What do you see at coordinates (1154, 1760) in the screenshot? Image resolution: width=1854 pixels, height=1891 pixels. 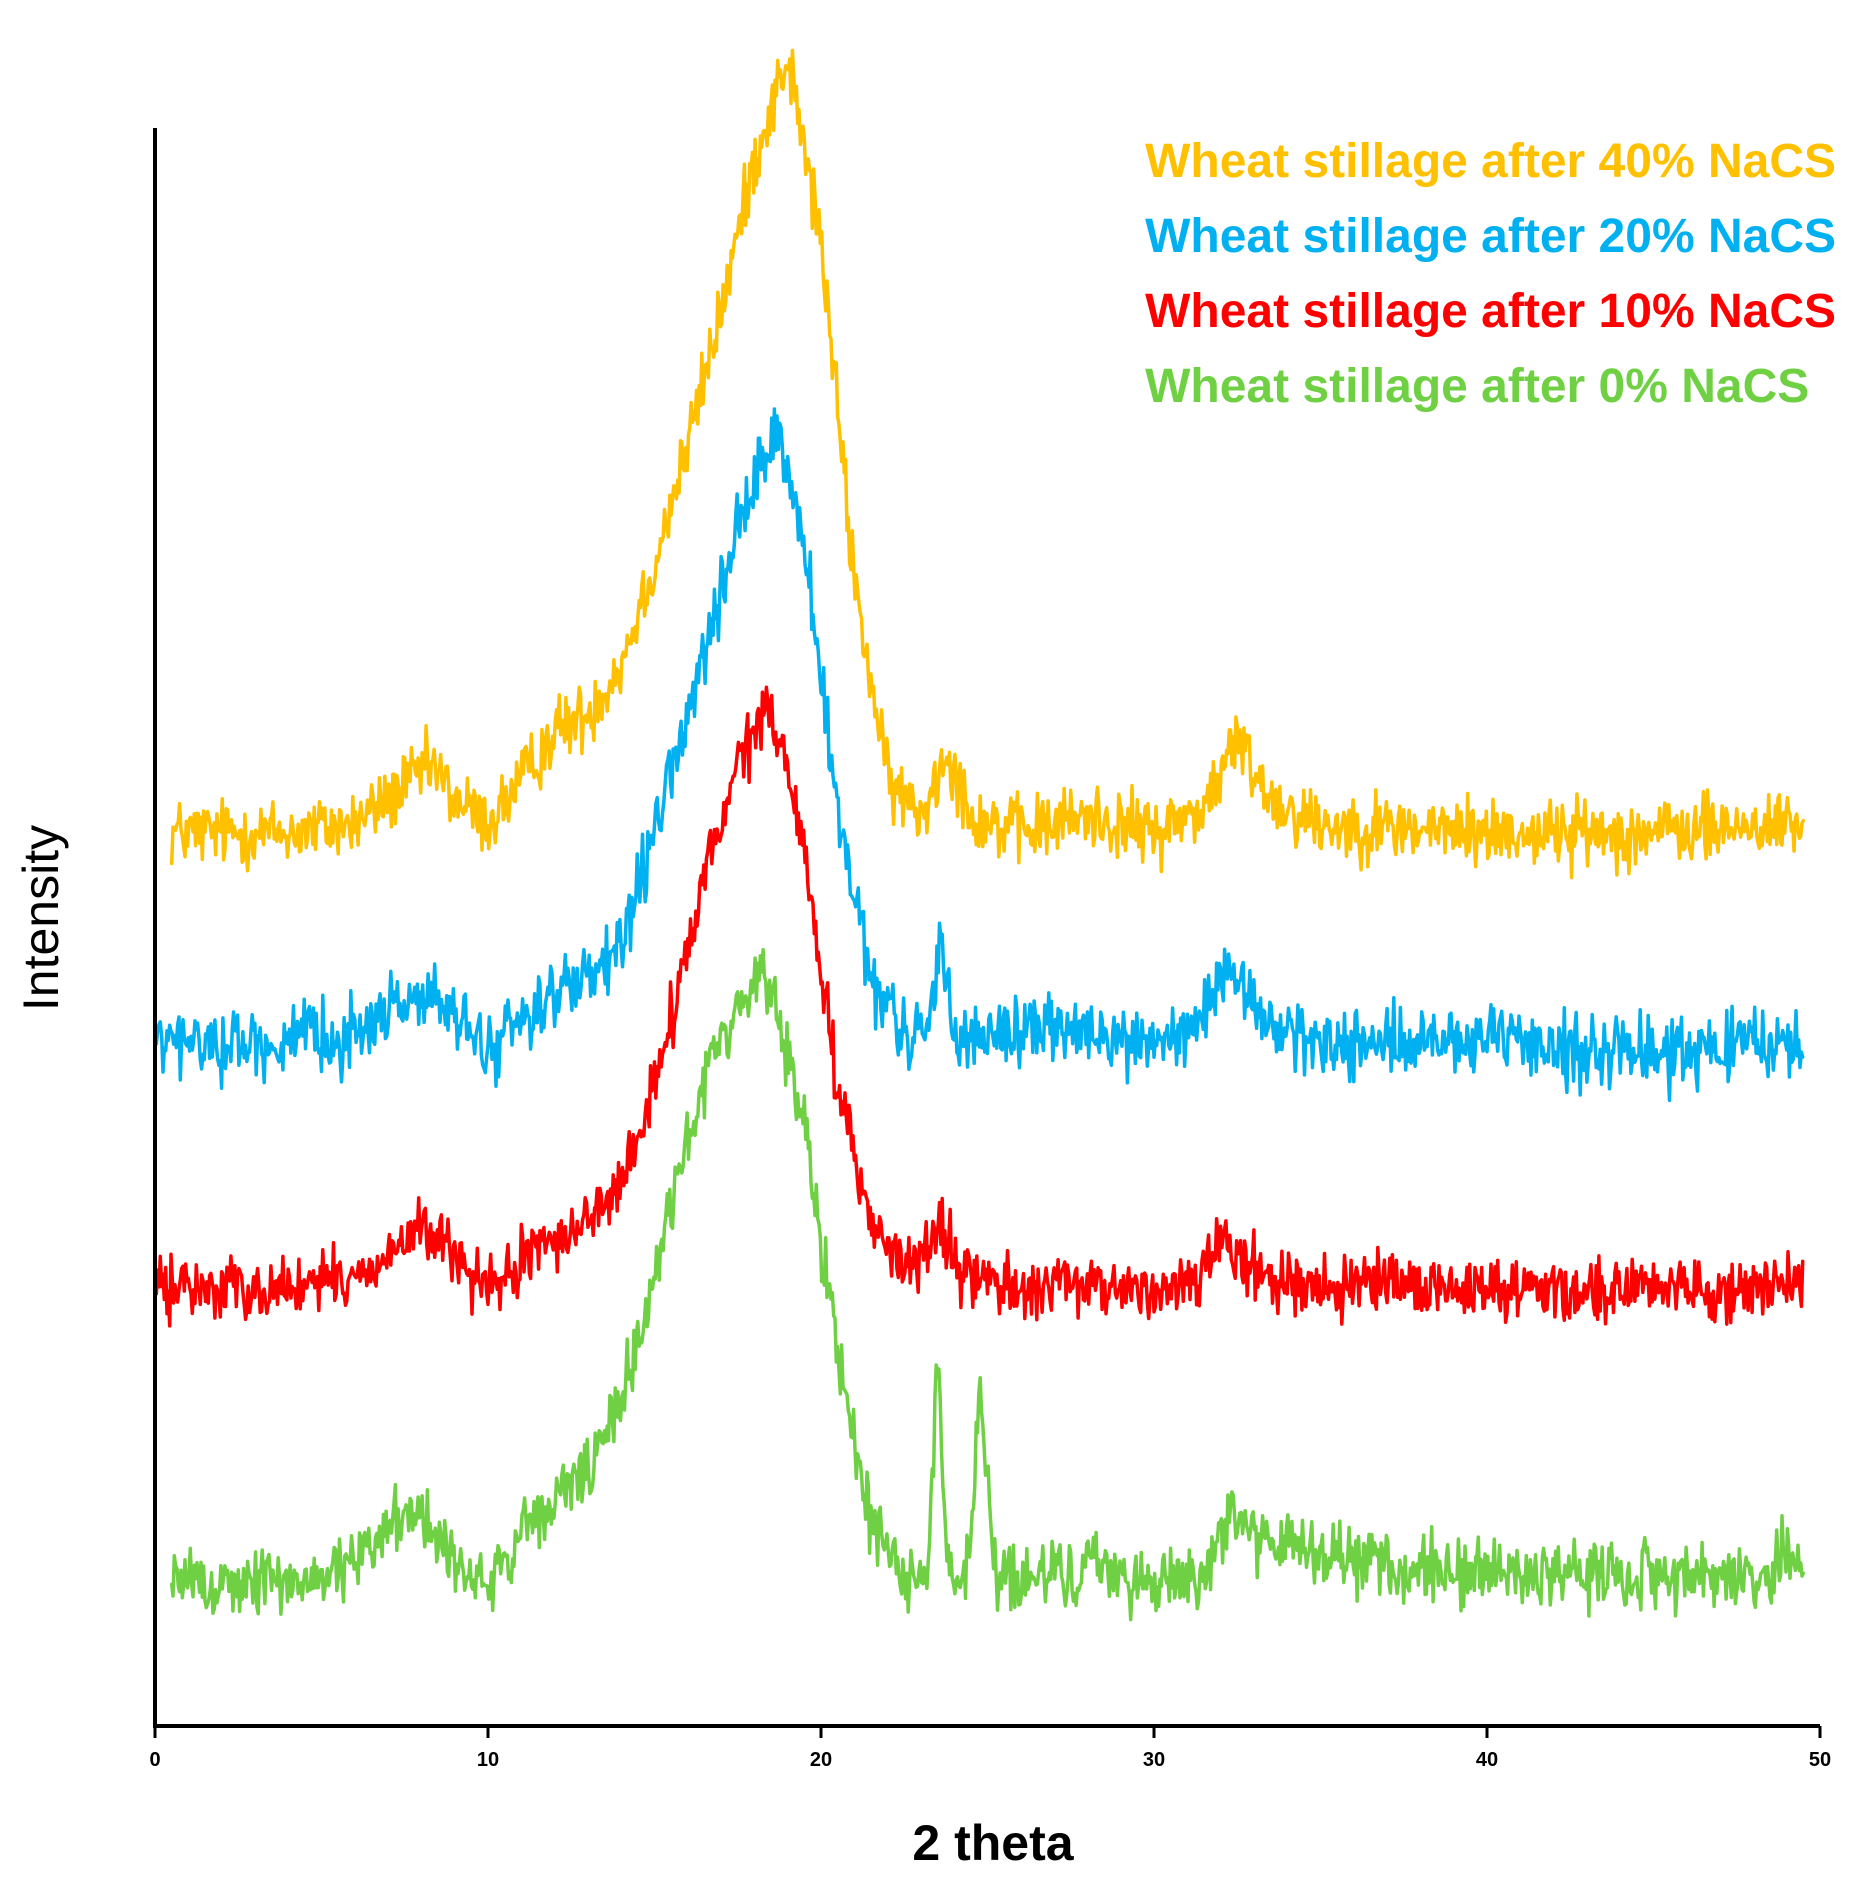 I see `x-tick-label-30: 30` at bounding box center [1154, 1760].